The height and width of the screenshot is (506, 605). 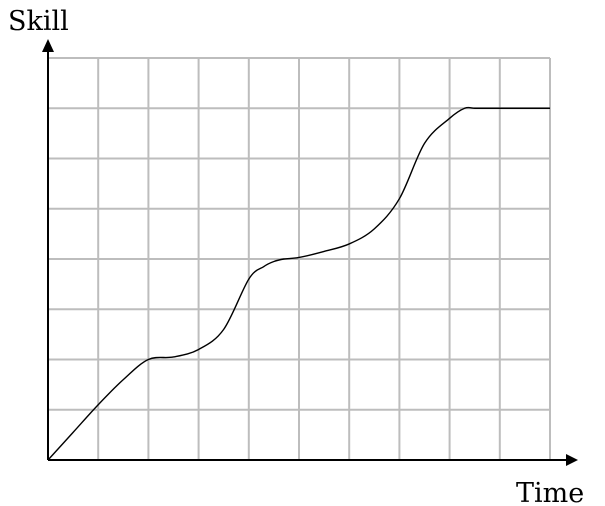 I want to click on x-axis-arrow-icon, so click(x=572, y=460).